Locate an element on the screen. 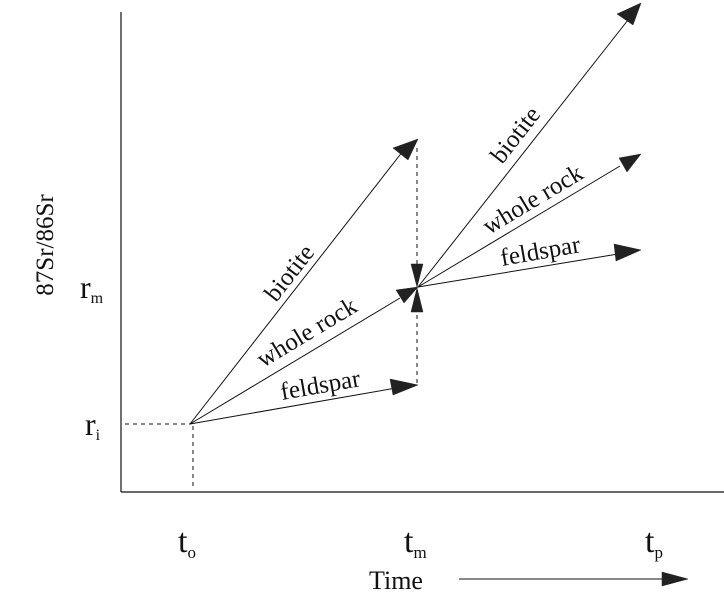  tick-label-rm: rm is located at coordinates (92, 288).